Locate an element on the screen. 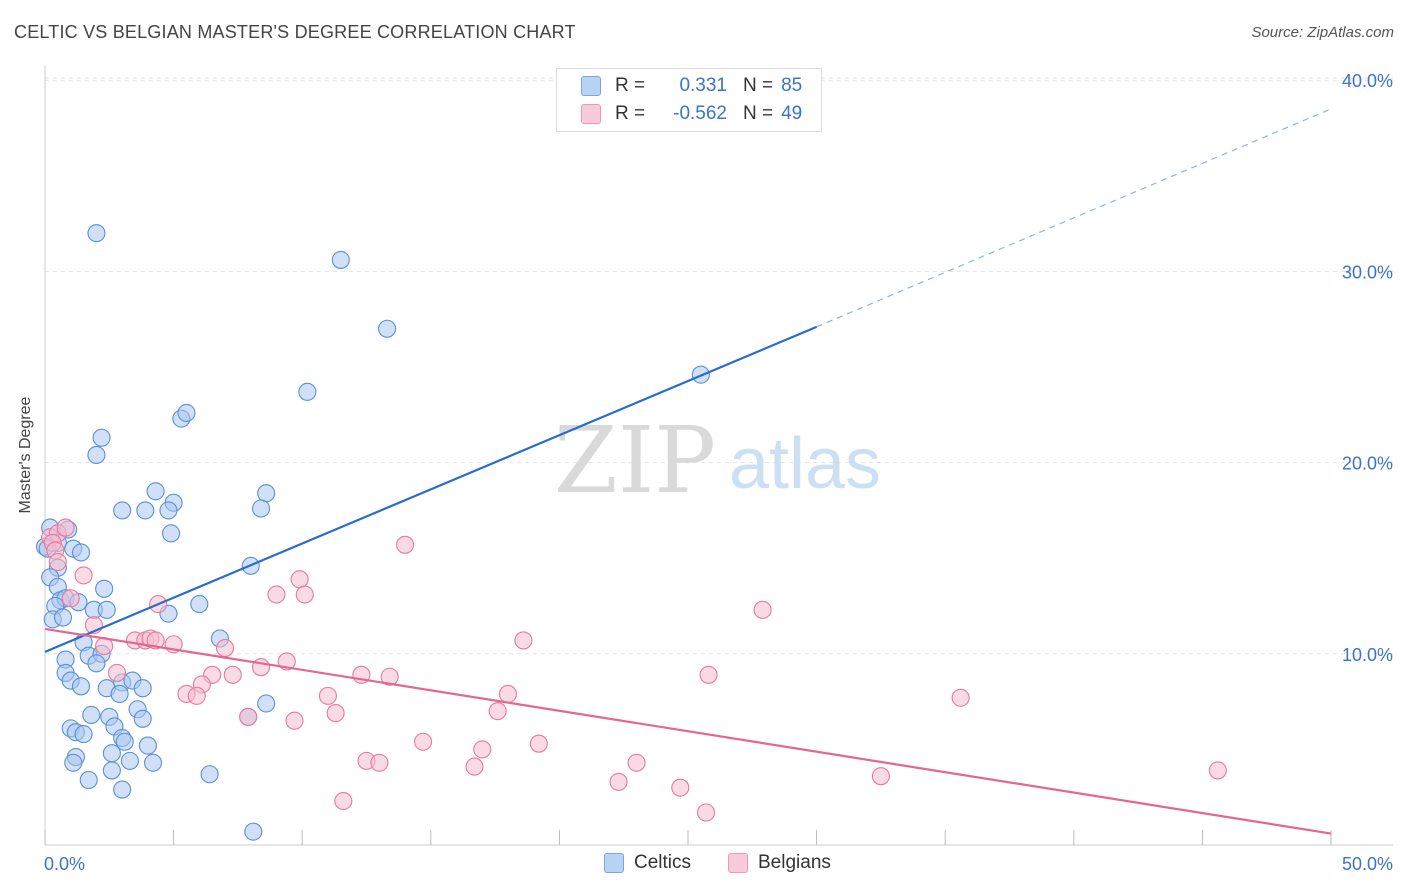  legend-row-celtics: R = 0.331 N = 85 is located at coordinates (691, 86).